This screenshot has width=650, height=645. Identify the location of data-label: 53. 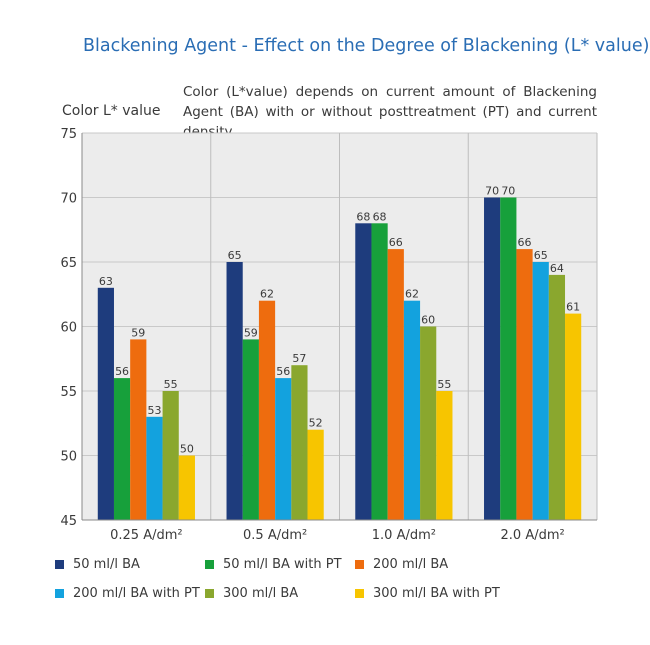
(154, 410).